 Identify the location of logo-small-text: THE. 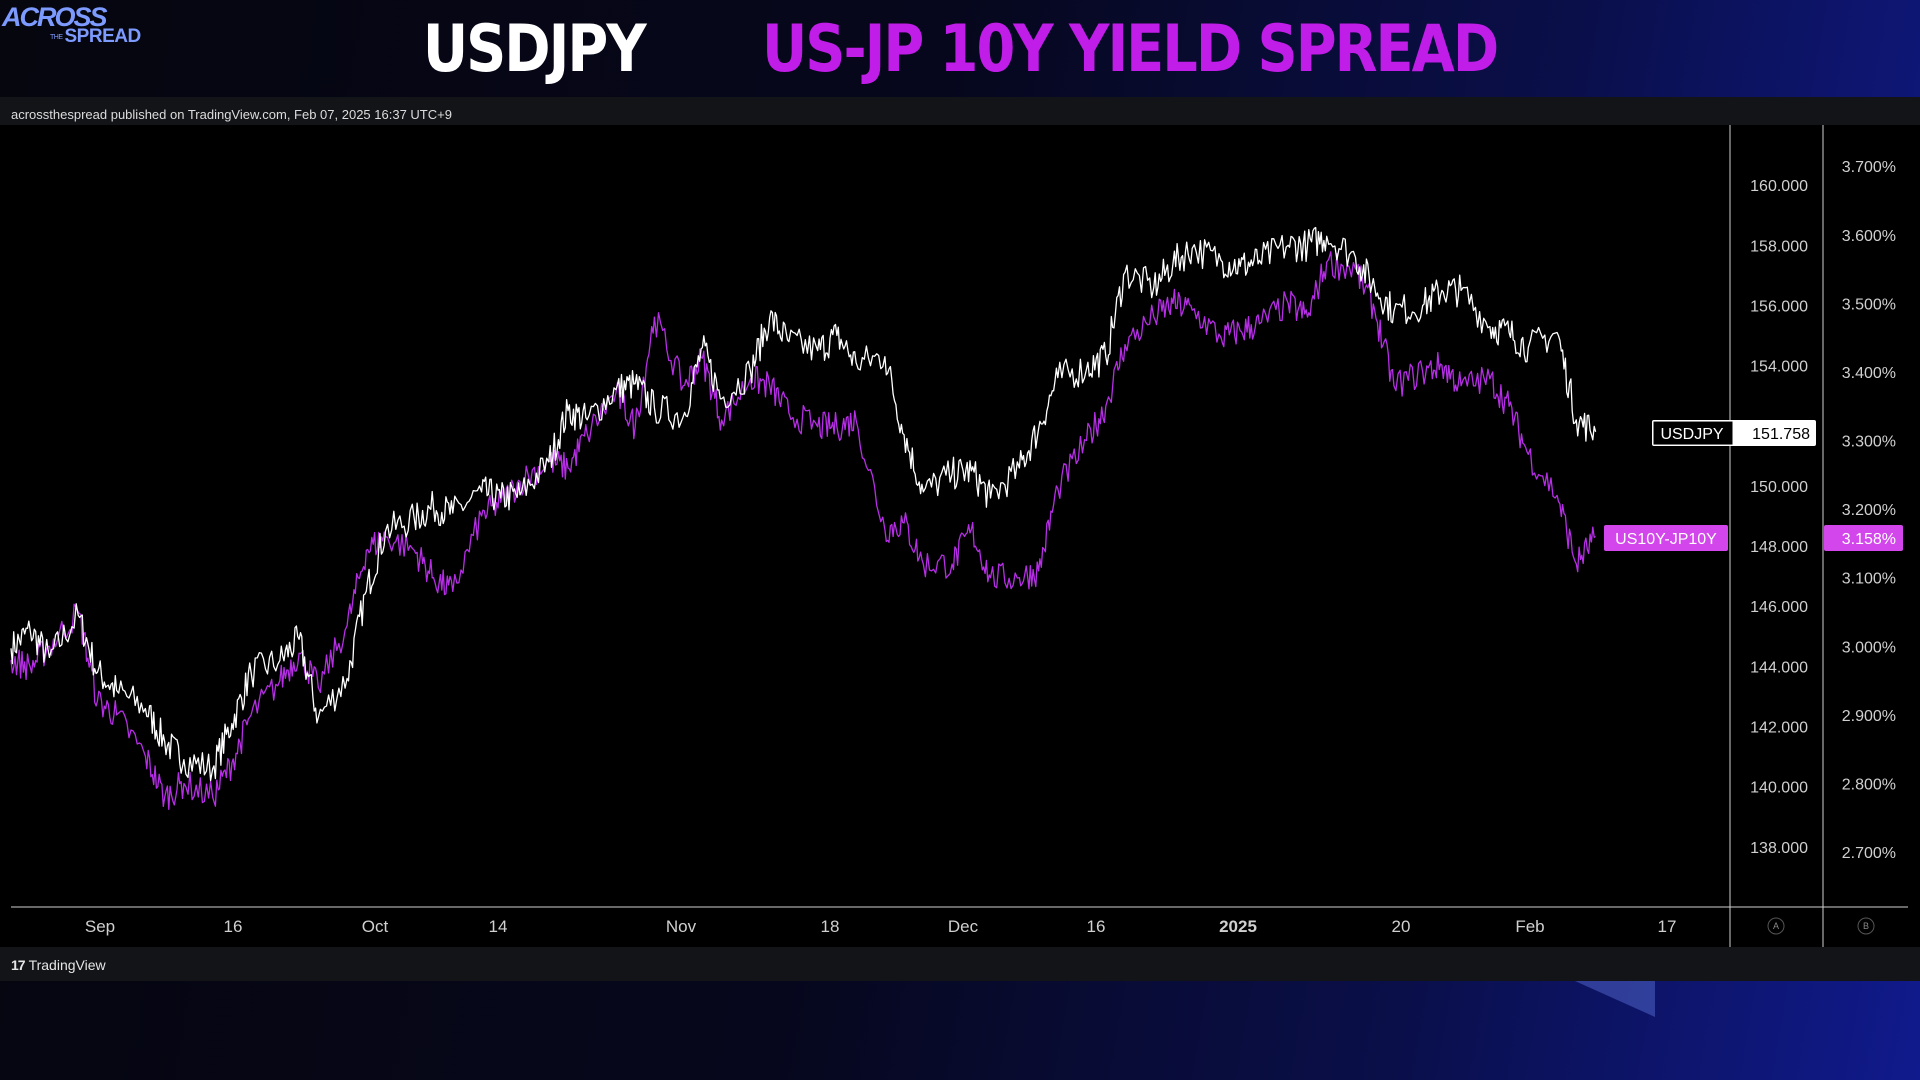
(56, 37).